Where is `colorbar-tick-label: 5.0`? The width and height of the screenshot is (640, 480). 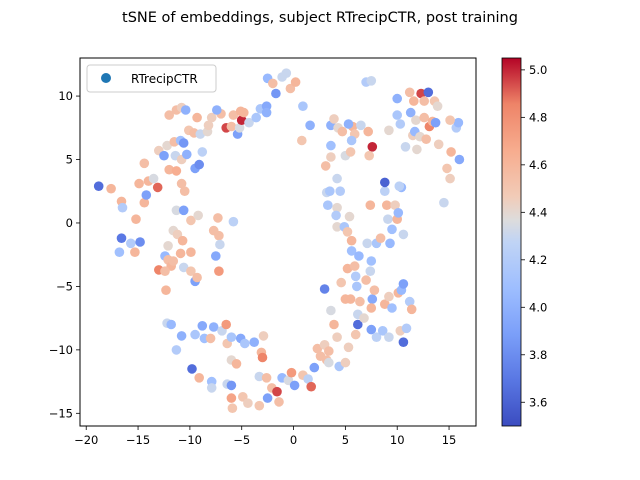
colorbar-tick-label: 5.0 is located at coordinates (538, 70).